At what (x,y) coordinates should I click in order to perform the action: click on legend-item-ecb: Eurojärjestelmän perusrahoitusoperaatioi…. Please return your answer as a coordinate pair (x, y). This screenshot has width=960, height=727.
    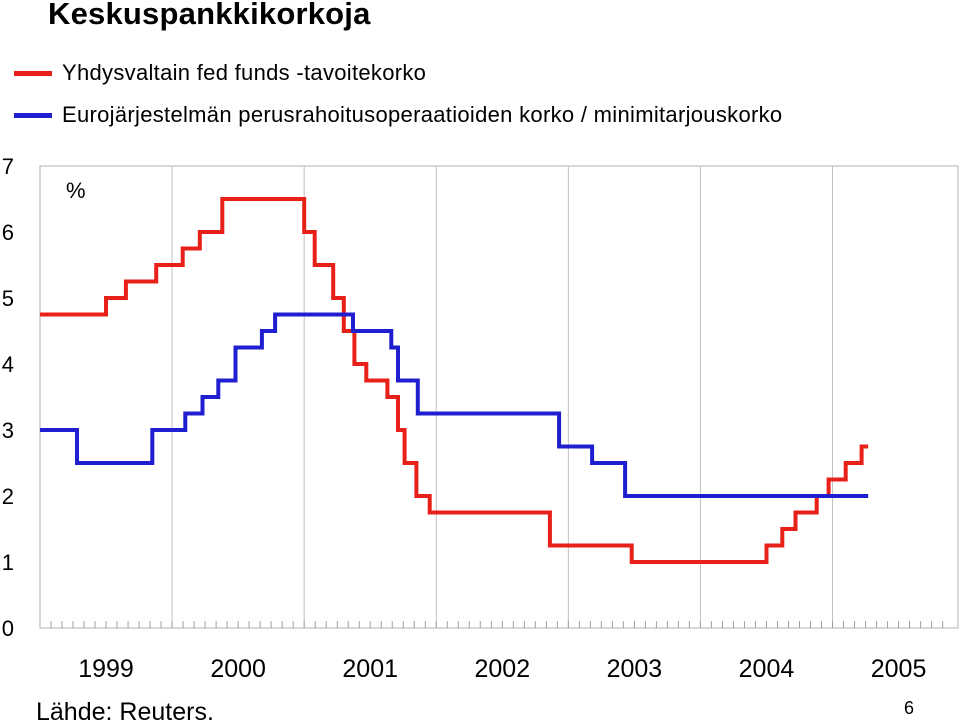
    Looking at the image, I should click on (398, 115).